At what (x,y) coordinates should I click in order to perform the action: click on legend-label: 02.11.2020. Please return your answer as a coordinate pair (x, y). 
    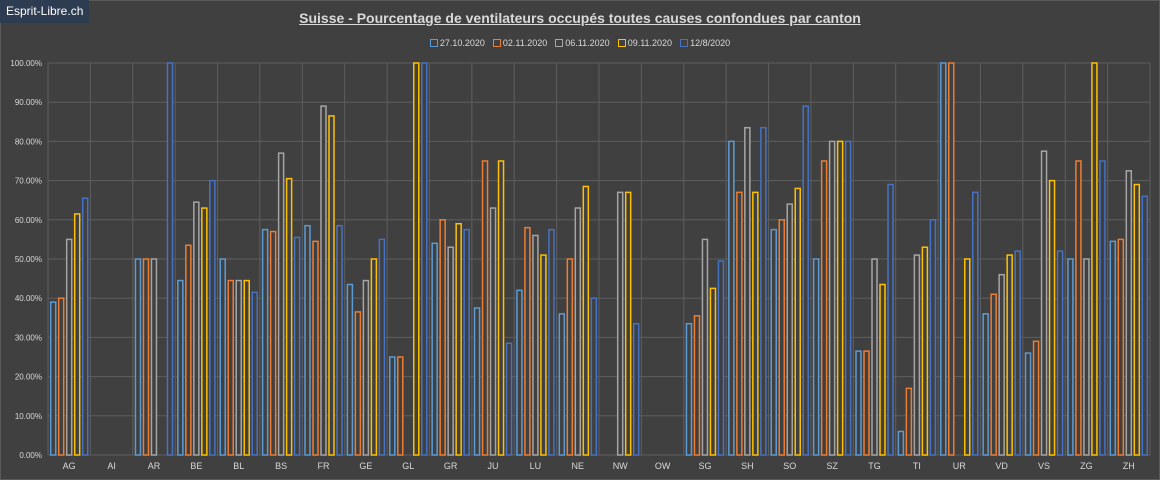
    Looking at the image, I should click on (525, 43).